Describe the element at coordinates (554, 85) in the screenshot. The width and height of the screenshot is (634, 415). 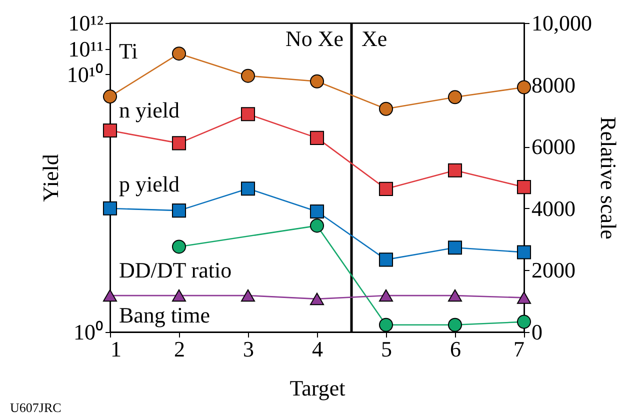
I see `y2-tick-label: 8000` at that location.